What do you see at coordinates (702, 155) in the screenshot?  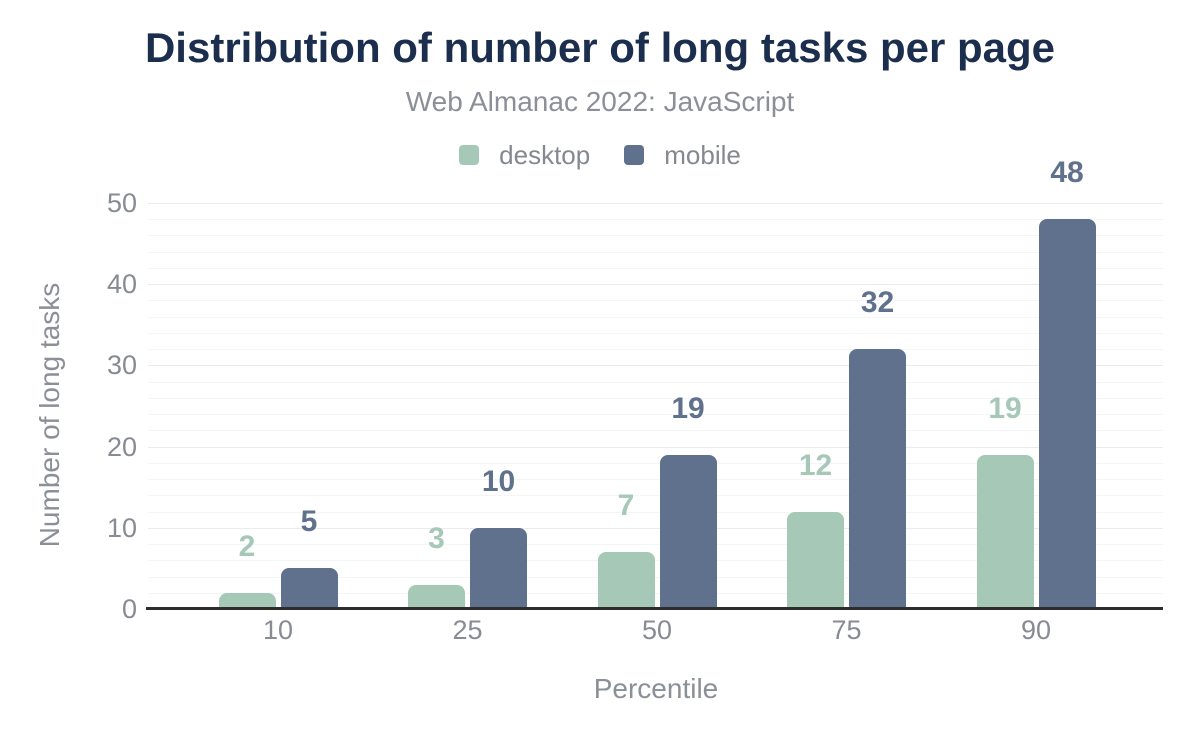 I see `legend-label-mobile: mobile` at bounding box center [702, 155].